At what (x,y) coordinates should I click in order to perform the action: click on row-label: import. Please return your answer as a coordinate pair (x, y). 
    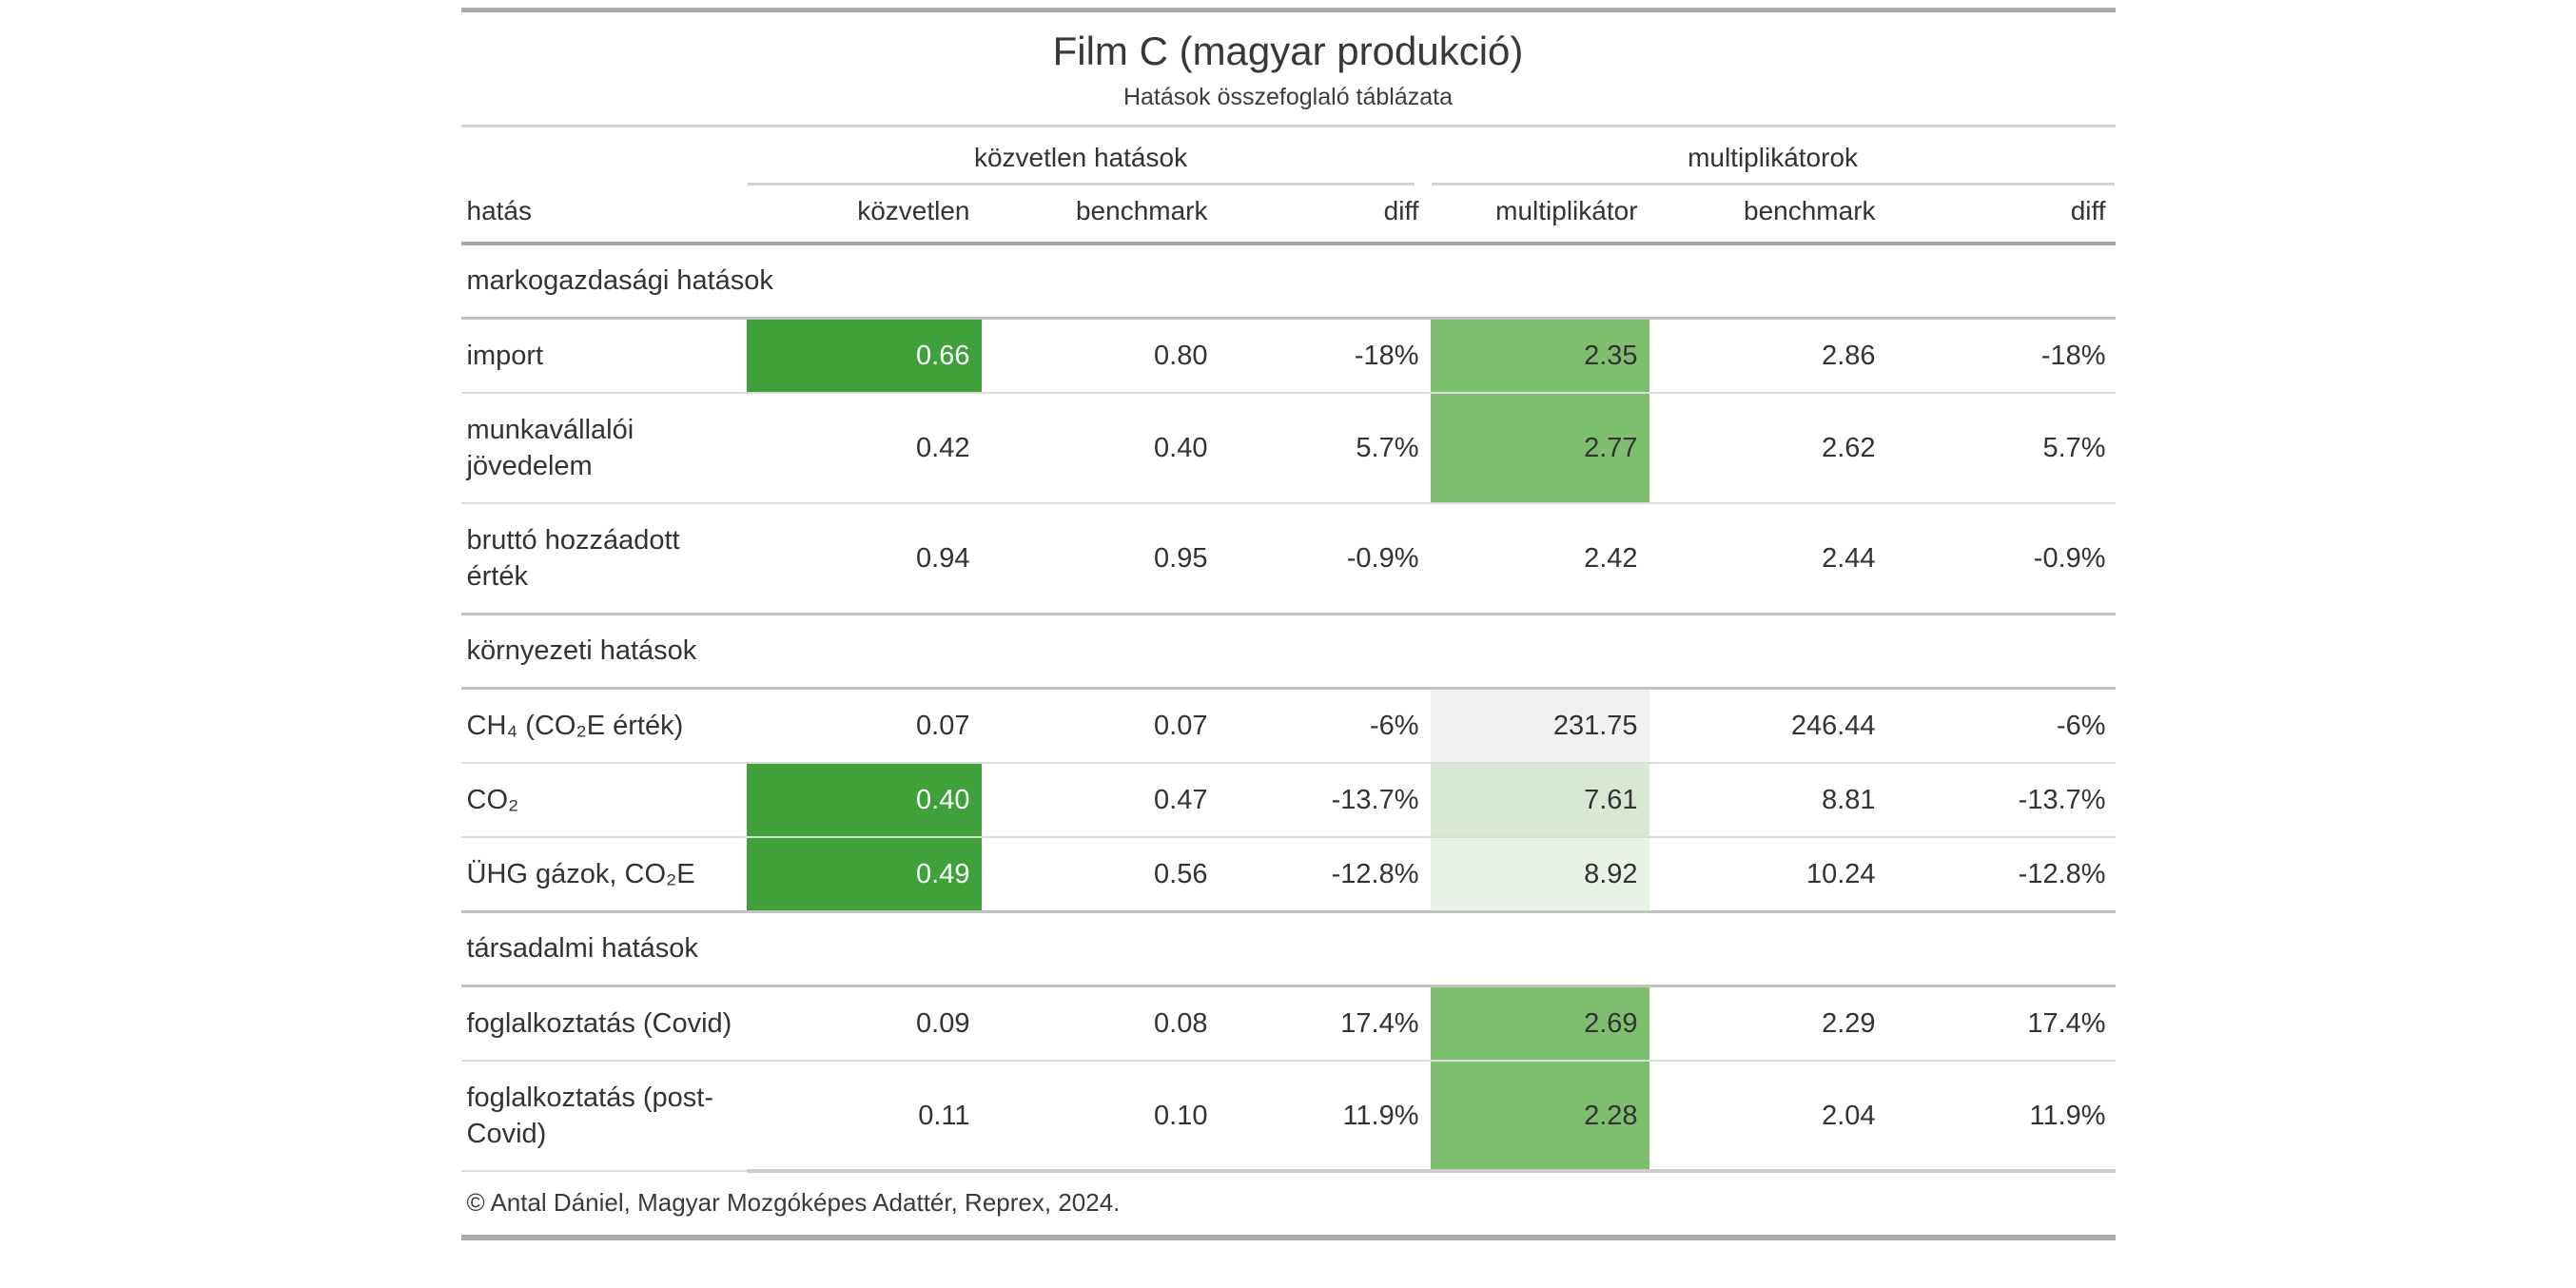
    Looking at the image, I should click on (603, 356).